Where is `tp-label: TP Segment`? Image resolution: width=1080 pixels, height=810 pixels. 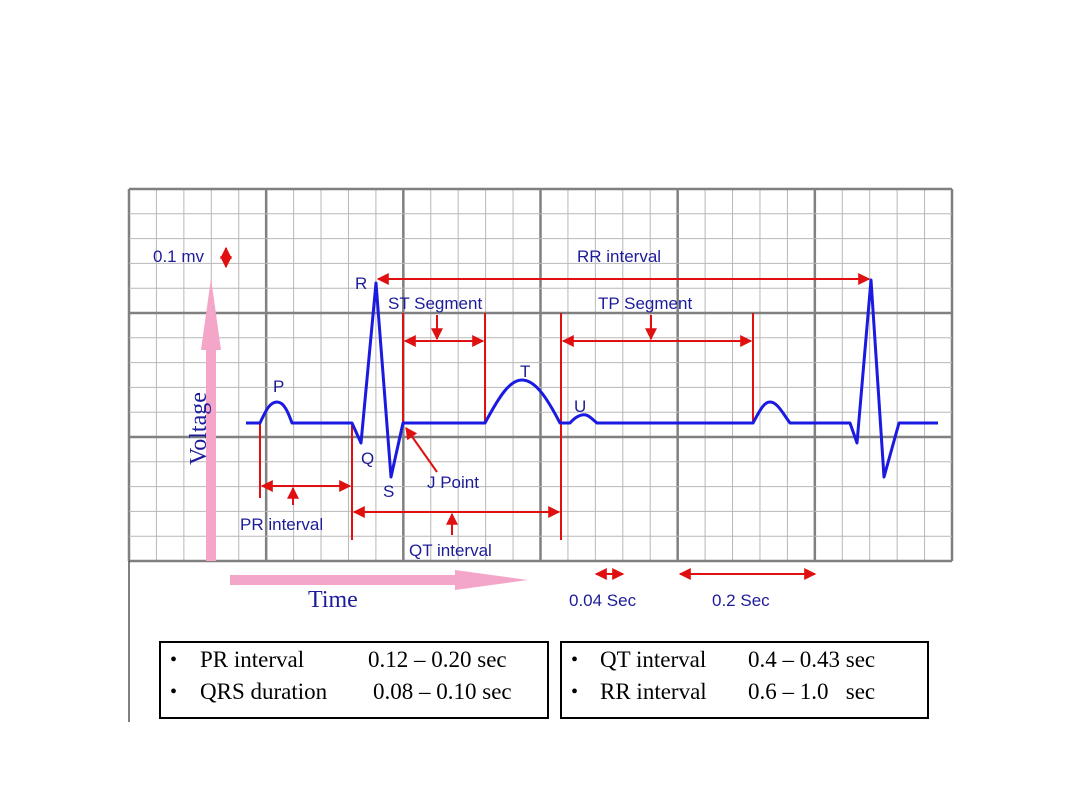
tp-label: TP Segment is located at coordinates (645, 303).